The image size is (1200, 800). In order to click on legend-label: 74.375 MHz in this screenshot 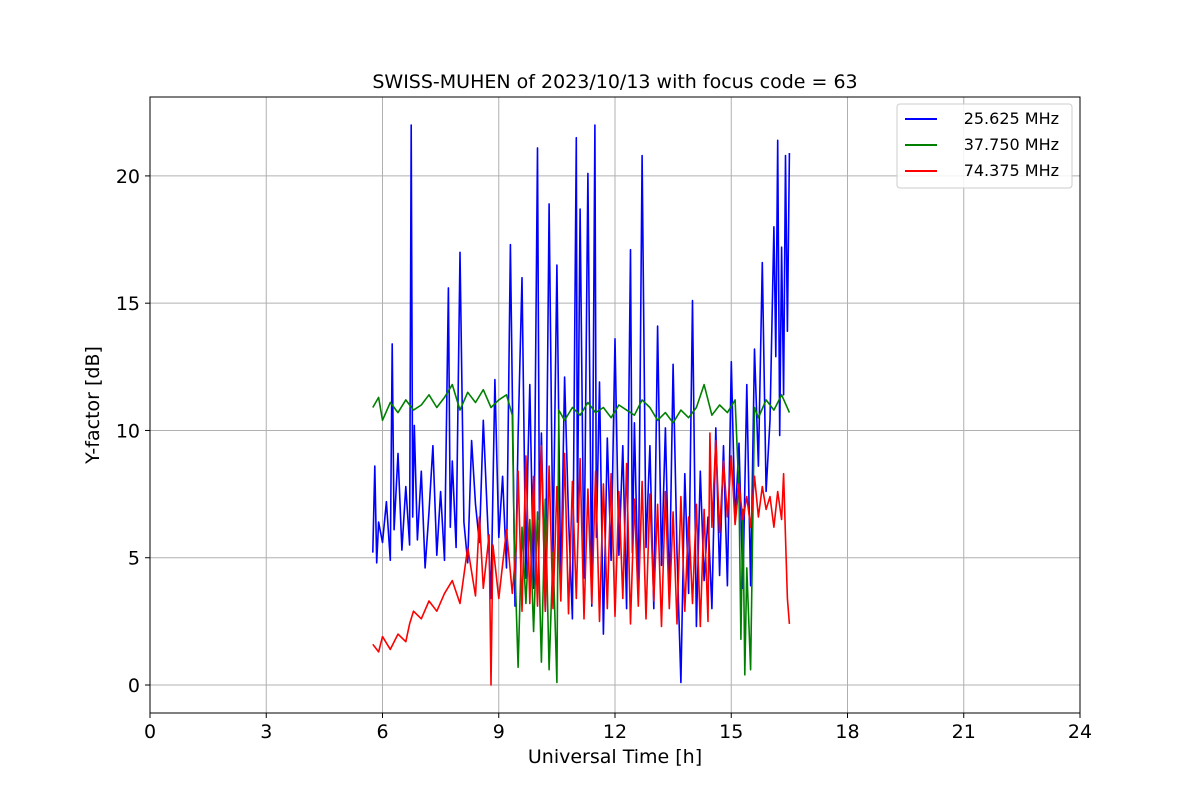, I will do `click(1011, 170)`.